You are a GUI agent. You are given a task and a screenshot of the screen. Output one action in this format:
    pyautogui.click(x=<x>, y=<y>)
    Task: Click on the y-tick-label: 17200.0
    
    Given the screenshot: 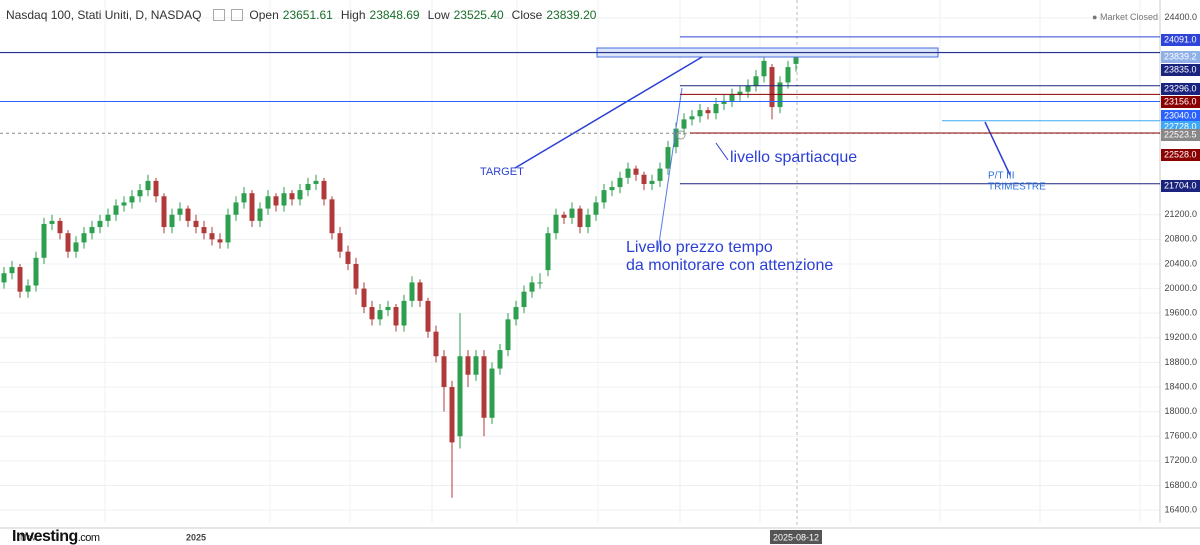 What is the action you would take?
    pyautogui.click(x=1180, y=460)
    